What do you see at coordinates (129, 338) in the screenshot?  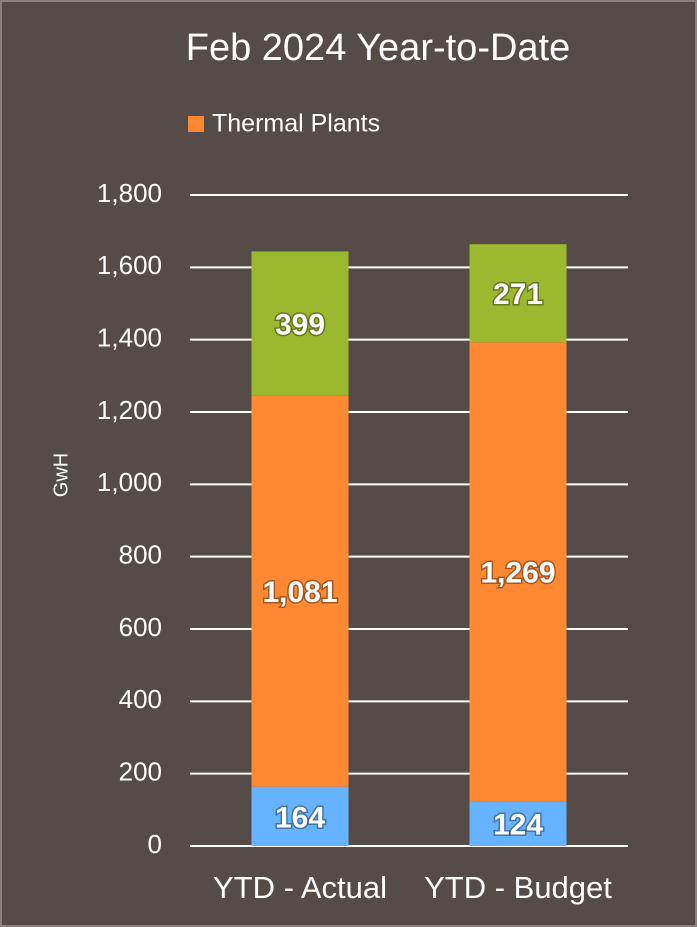 I see `y-tick-label: 1,400` at bounding box center [129, 338].